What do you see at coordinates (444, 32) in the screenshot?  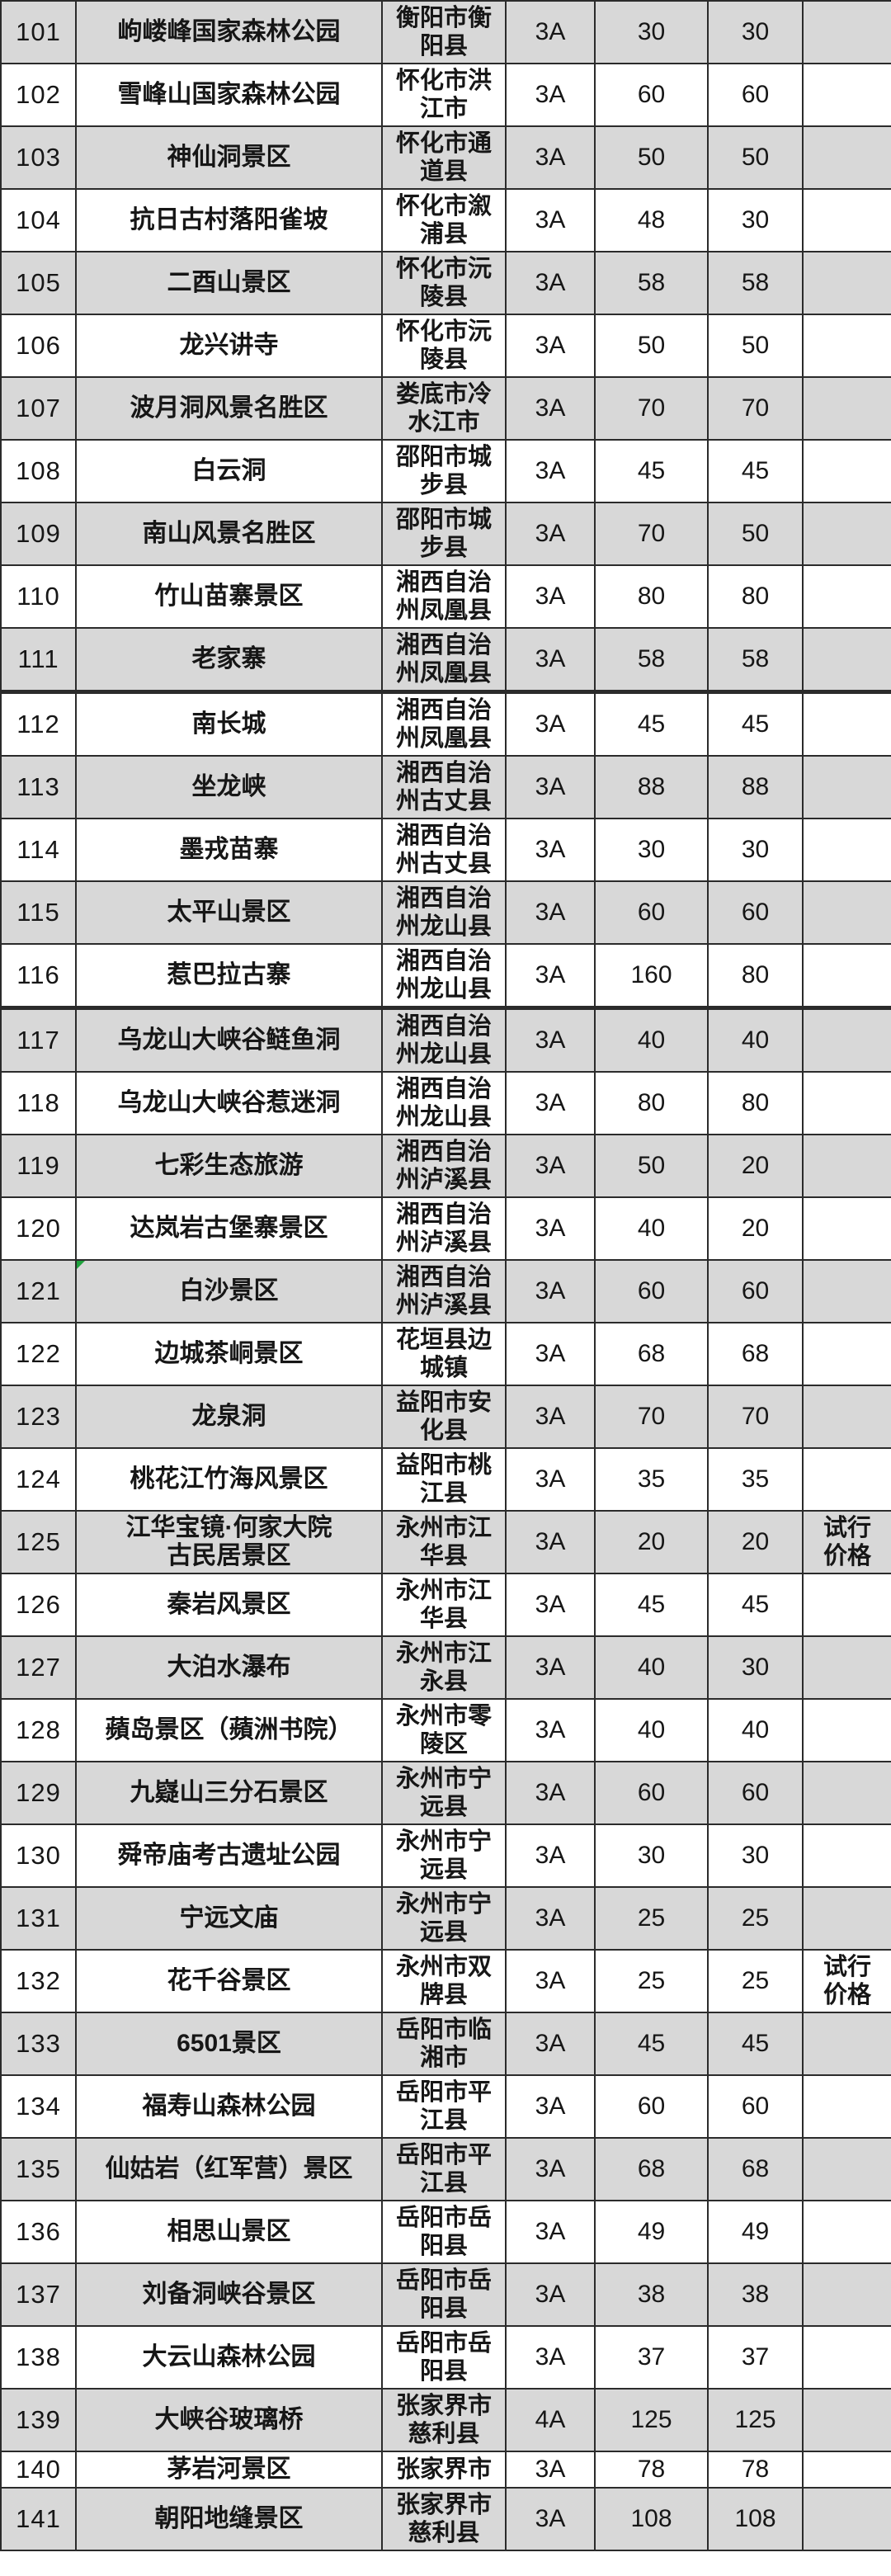 I see `location-cell: 衡阳市衡阳县` at bounding box center [444, 32].